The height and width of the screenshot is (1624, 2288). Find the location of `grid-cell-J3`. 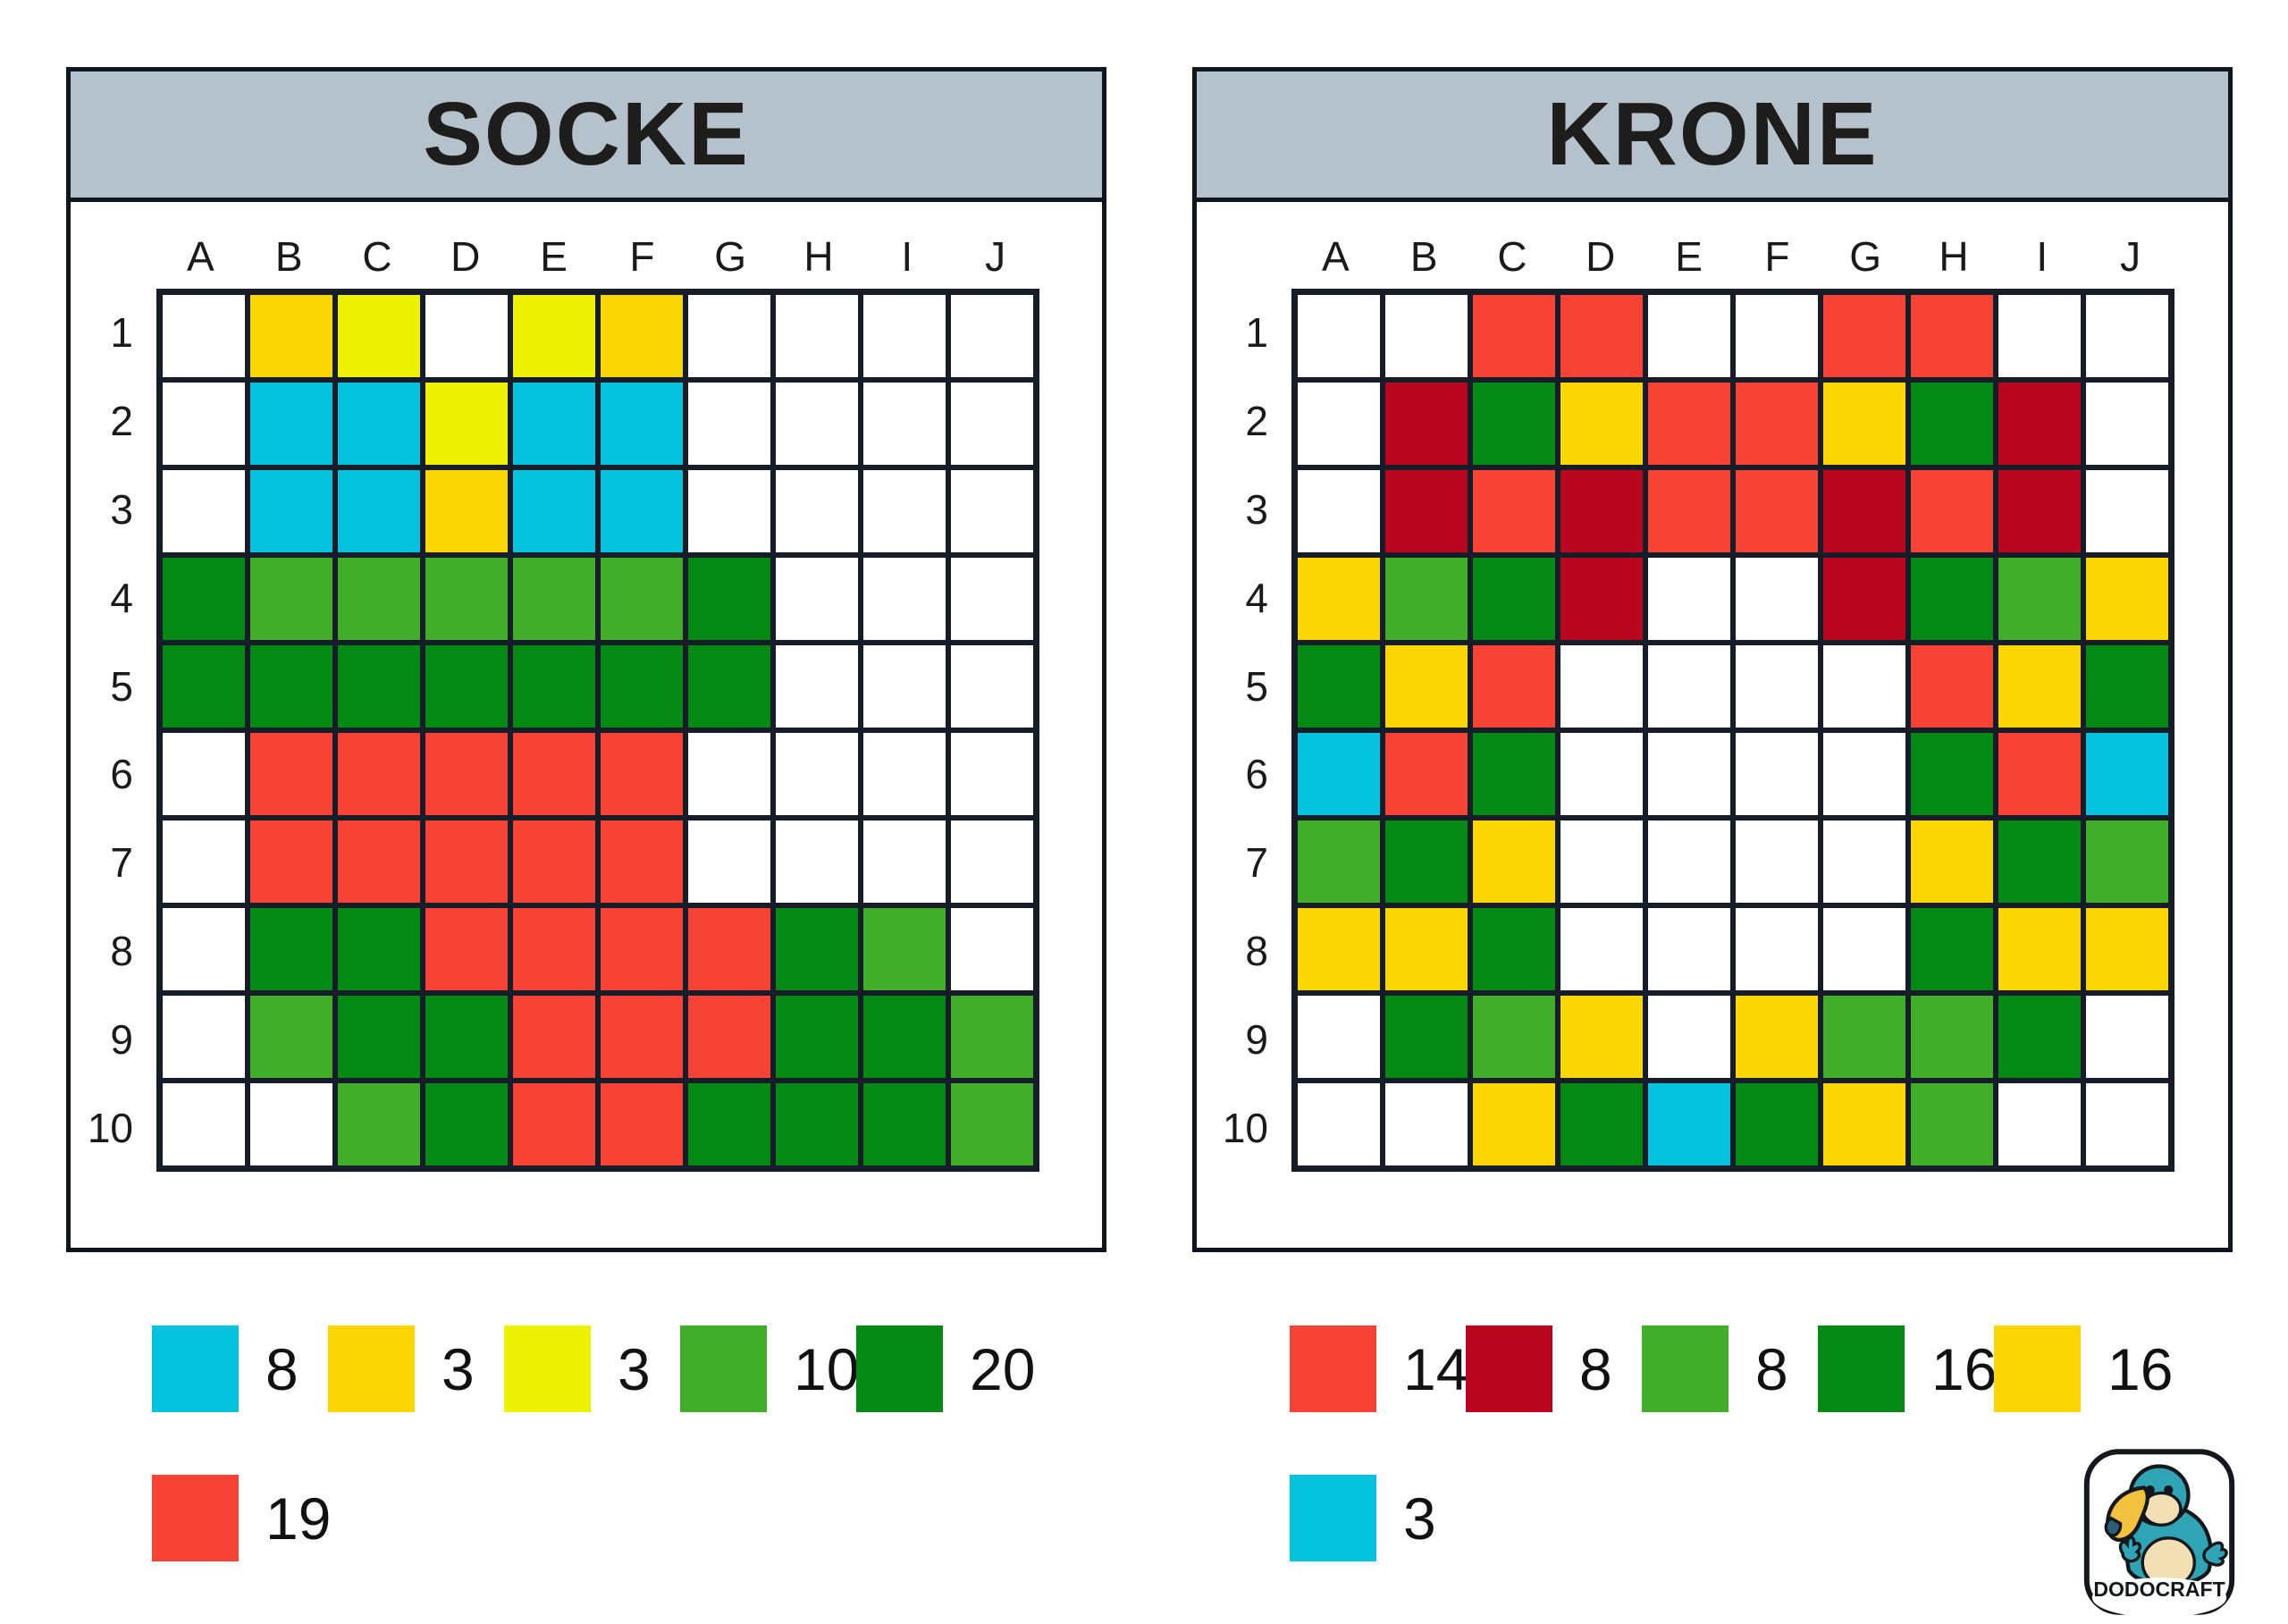

grid-cell-J3 is located at coordinates (992, 511).